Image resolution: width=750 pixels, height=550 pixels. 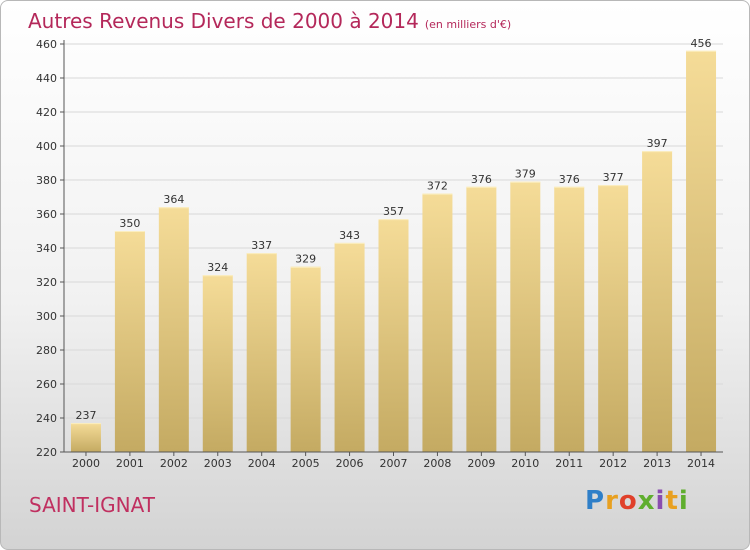 What do you see at coordinates (223, 21) in the screenshot?
I see `chart-title-text: Autres Revenus Divers de 2000 à 2014` at bounding box center [223, 21].